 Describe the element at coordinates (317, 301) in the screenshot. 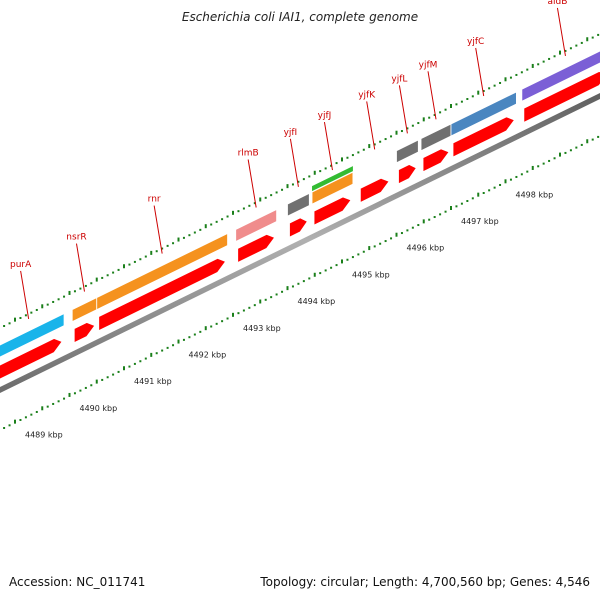

I see `scale-label: 4494 kbp` at that location.